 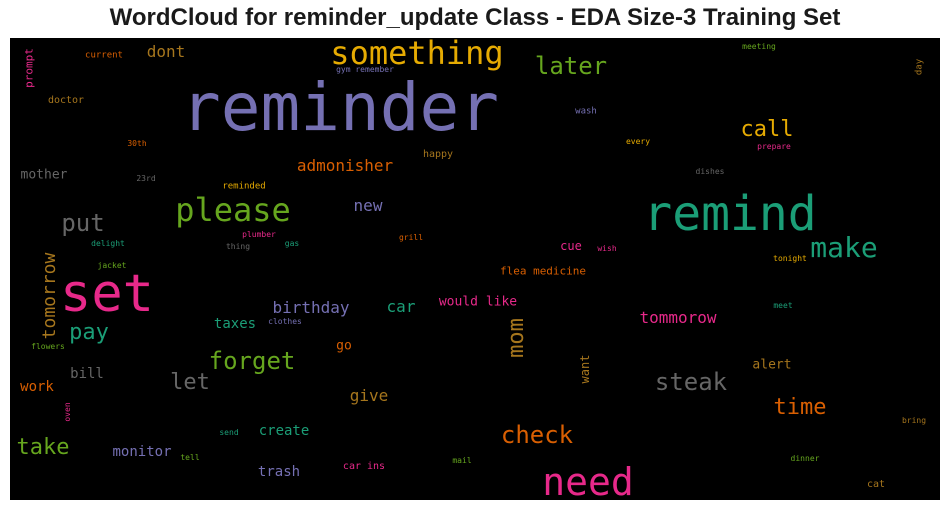 I want to click on word-dinner: dinner, so click(x=805, y=458).